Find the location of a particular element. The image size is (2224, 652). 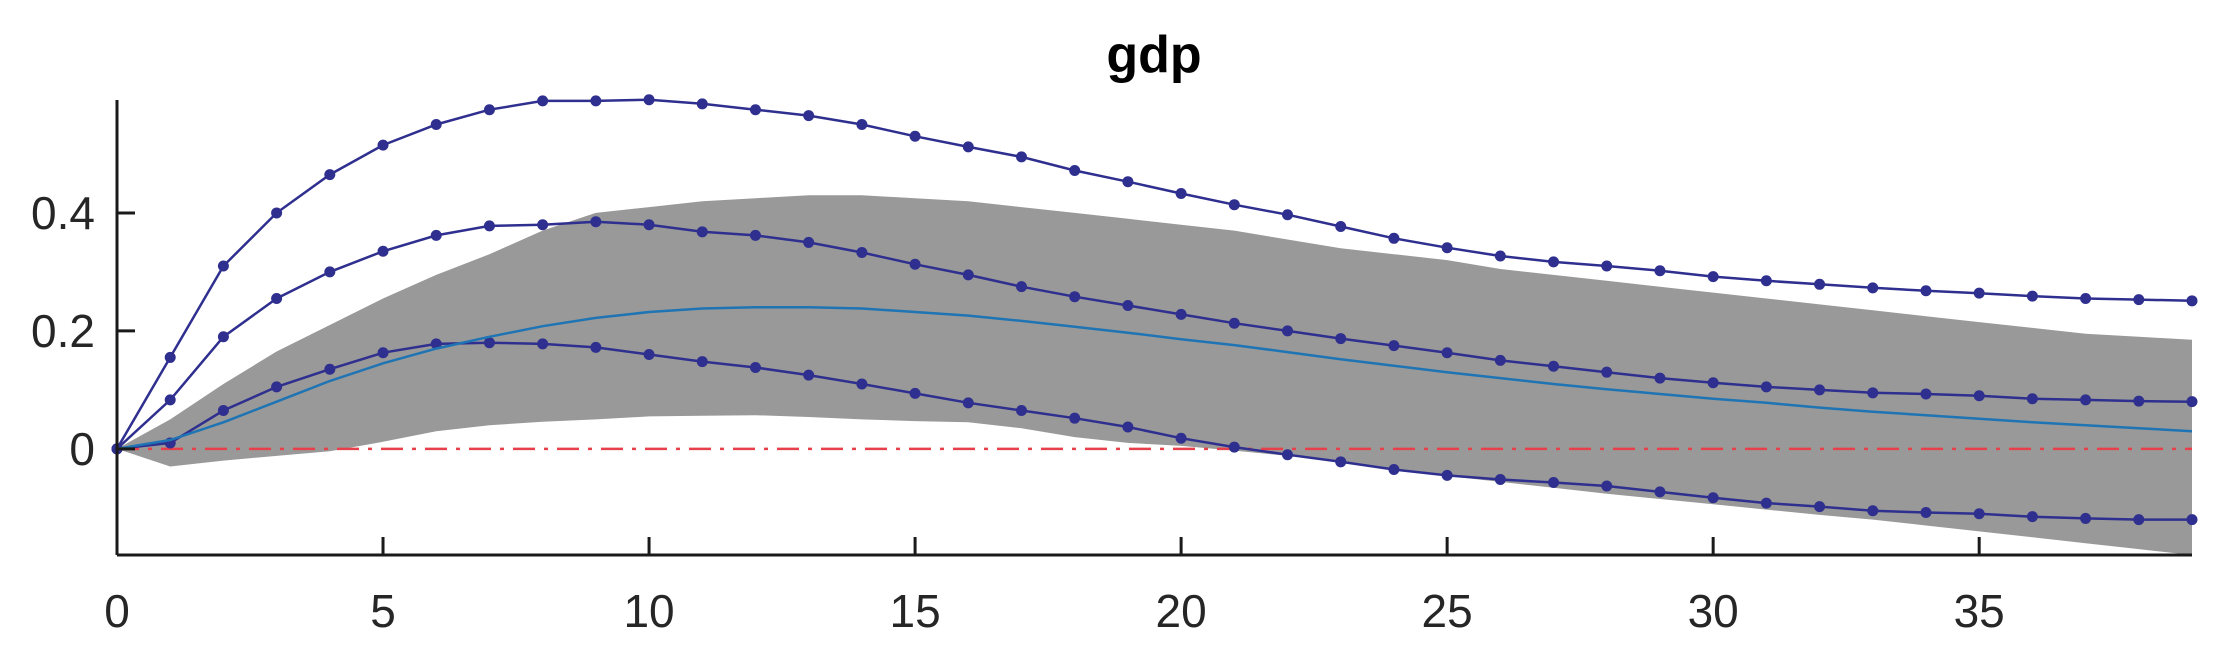

x-tick-label: 35 is located at coordinates (1979, 611).